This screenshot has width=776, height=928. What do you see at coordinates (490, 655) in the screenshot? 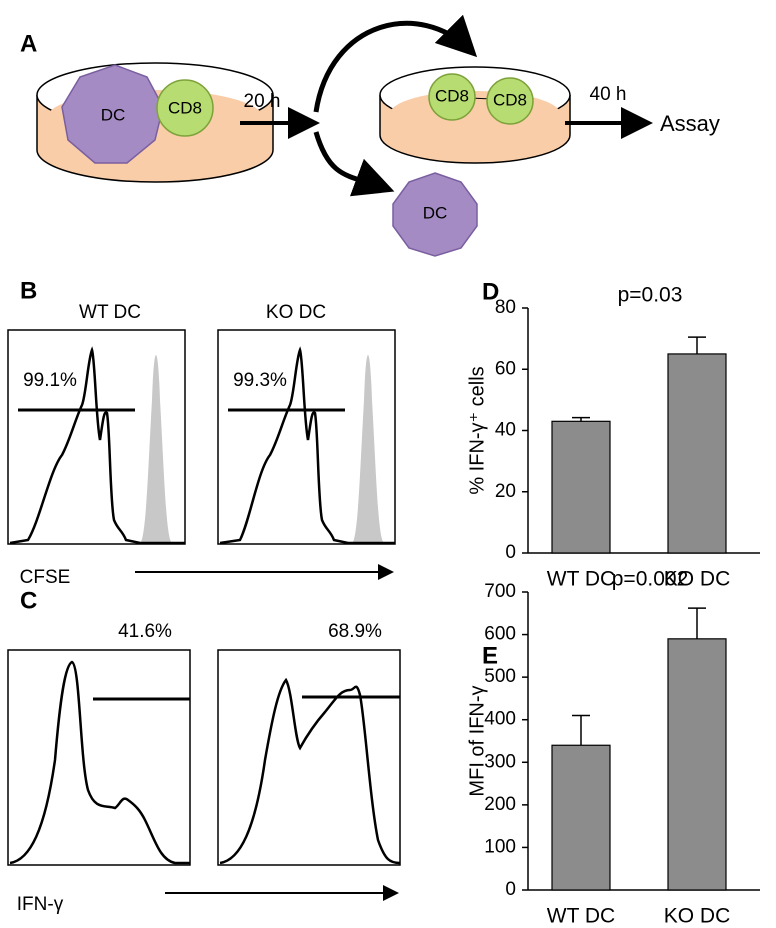
I see `panel-label: E` at bounding box center [490, 655].